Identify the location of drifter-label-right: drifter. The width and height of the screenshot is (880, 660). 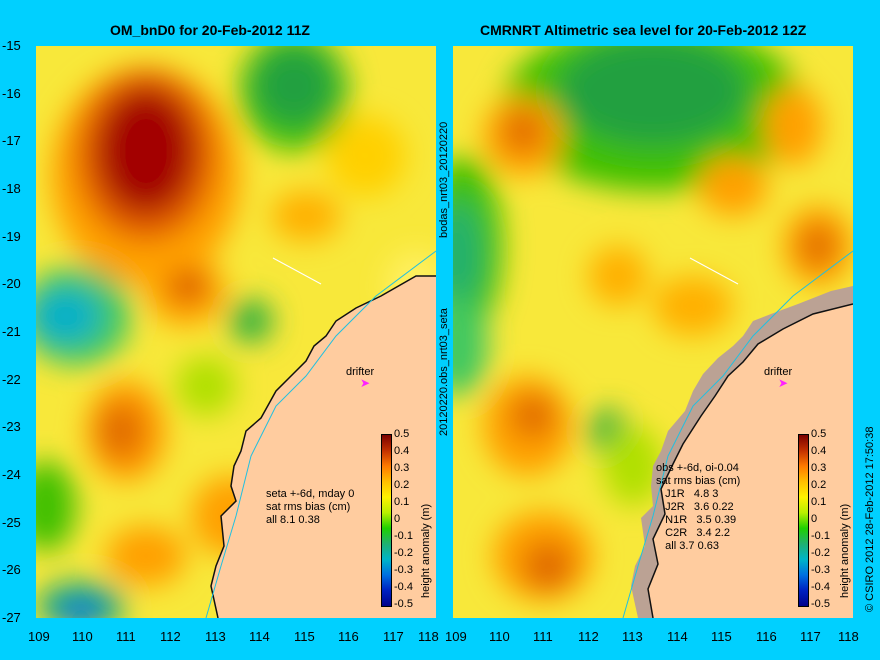
(778, 372).